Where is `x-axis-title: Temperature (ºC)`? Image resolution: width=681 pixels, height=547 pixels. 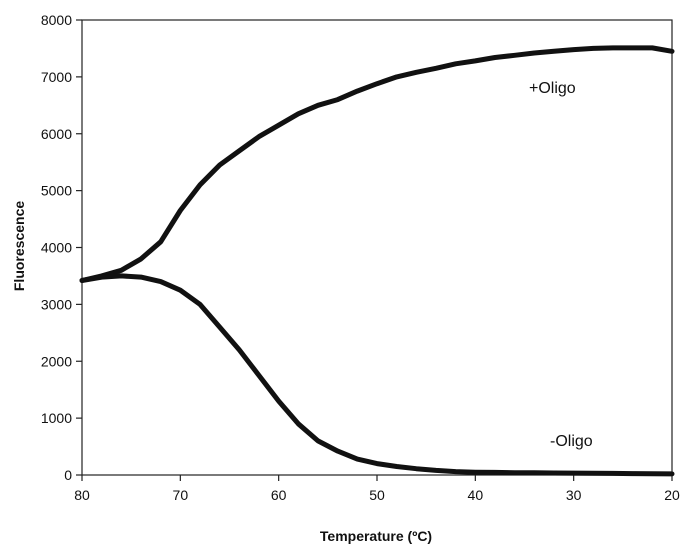
x-axis-title: Temperature (ºC) is located at coordinates (376, 536).